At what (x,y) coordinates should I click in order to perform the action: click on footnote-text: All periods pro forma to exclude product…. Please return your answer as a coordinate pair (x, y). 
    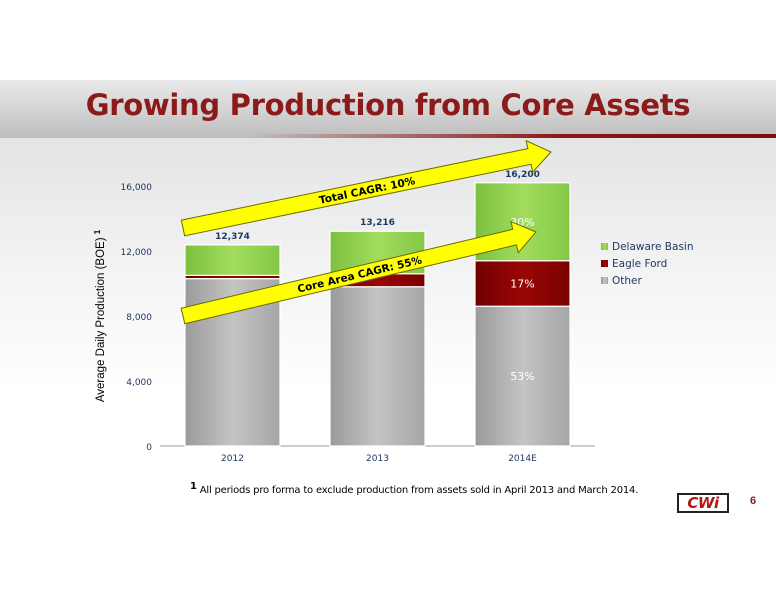
    Looking at the image, I should click on (419, 490).